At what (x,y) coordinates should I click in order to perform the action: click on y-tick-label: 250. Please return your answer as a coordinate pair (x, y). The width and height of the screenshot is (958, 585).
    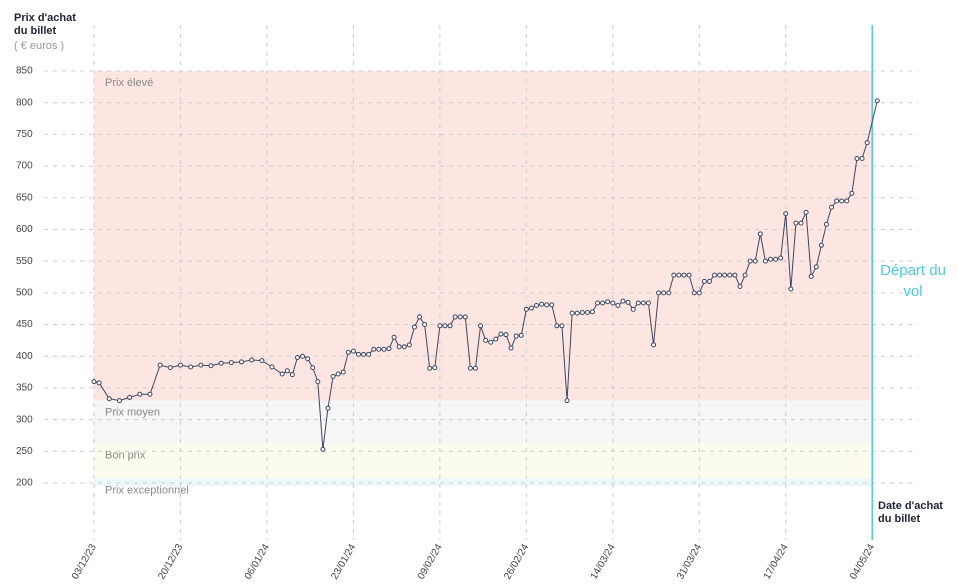
    Looking at the image, I should click on (24, 451).